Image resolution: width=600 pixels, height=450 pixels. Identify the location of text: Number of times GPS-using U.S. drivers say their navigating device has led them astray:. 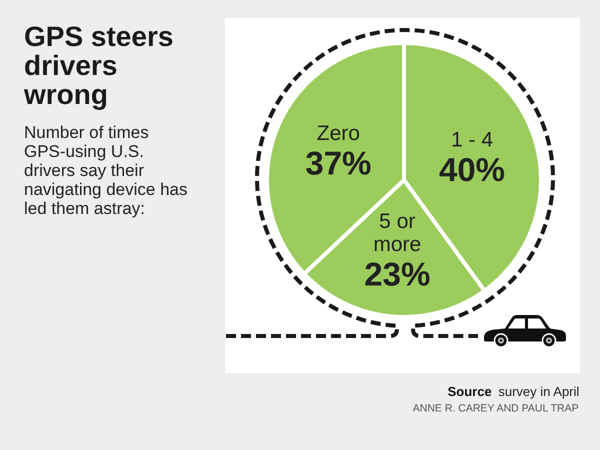
(106, 170).